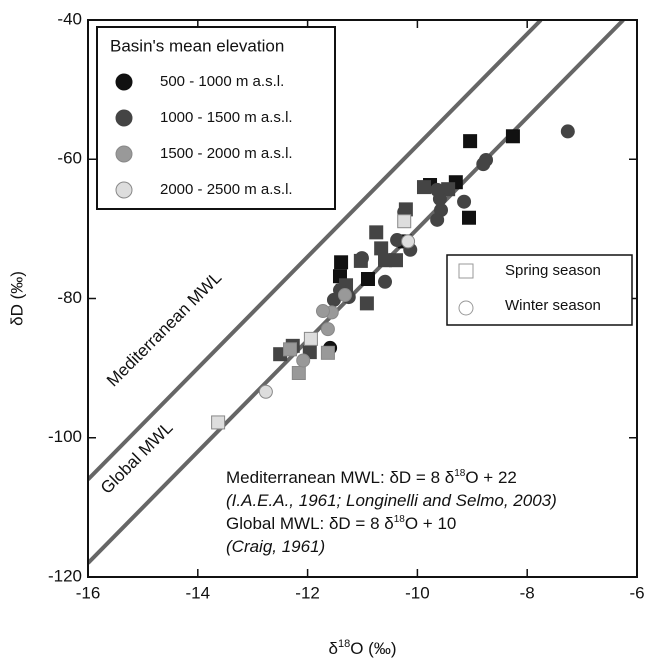  What do you see at coordinates (226, 153) in the screenshot?
I see `legend-label: 1500 - 2000 m a.s.l.` at bounding box center [226, 153].